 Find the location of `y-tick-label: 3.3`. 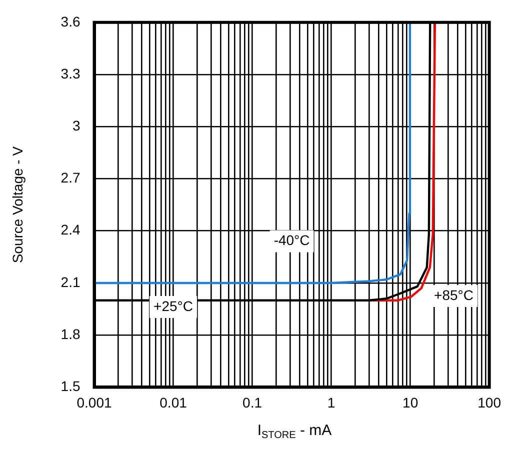

y-tick-label: 3.3 is located at coordinates (70, 73).